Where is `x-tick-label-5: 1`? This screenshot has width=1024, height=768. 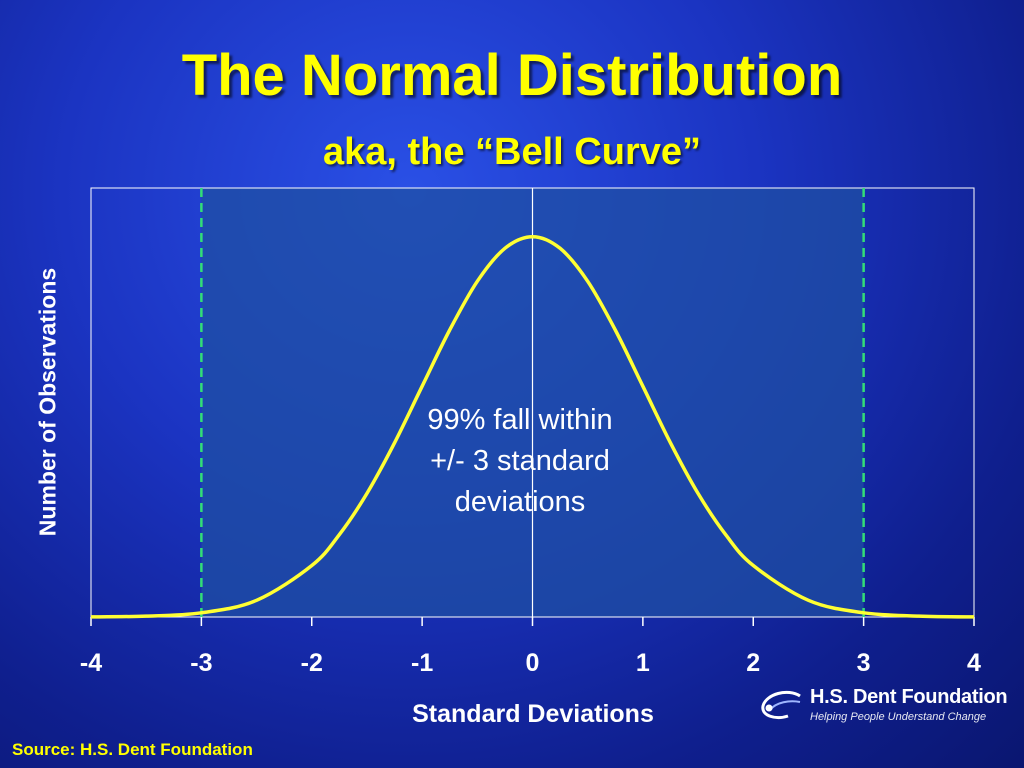
x-tick-label-5: 1 is located at coordinates (643, 663).